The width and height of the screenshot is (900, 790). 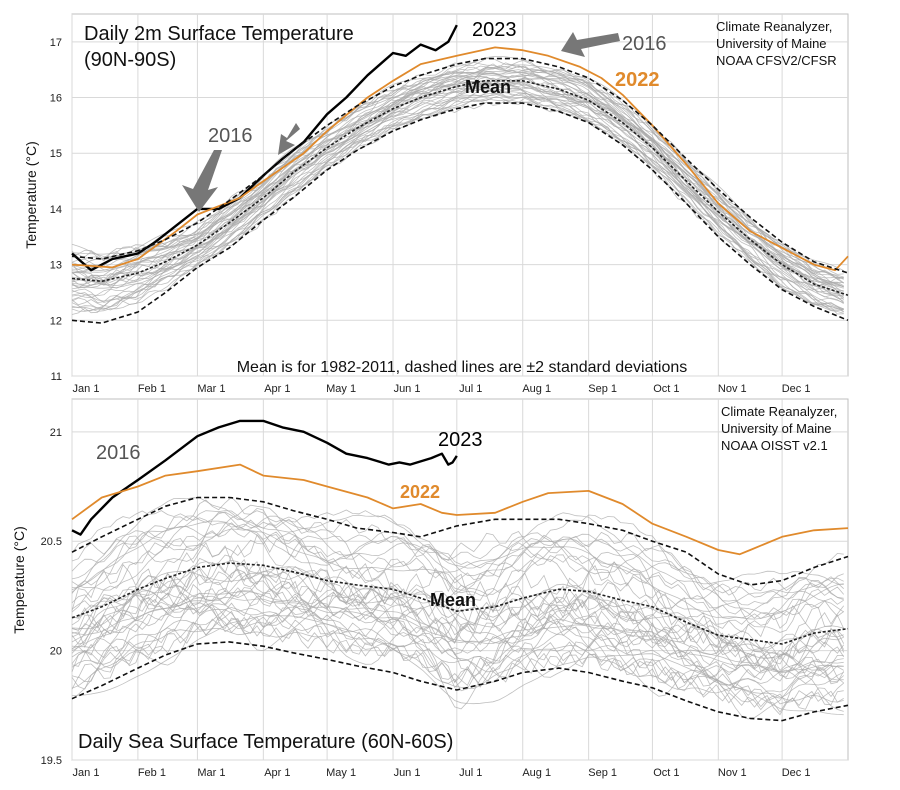 I want to click on bottom-label-2016: 2016, so click(x=118, y=453).